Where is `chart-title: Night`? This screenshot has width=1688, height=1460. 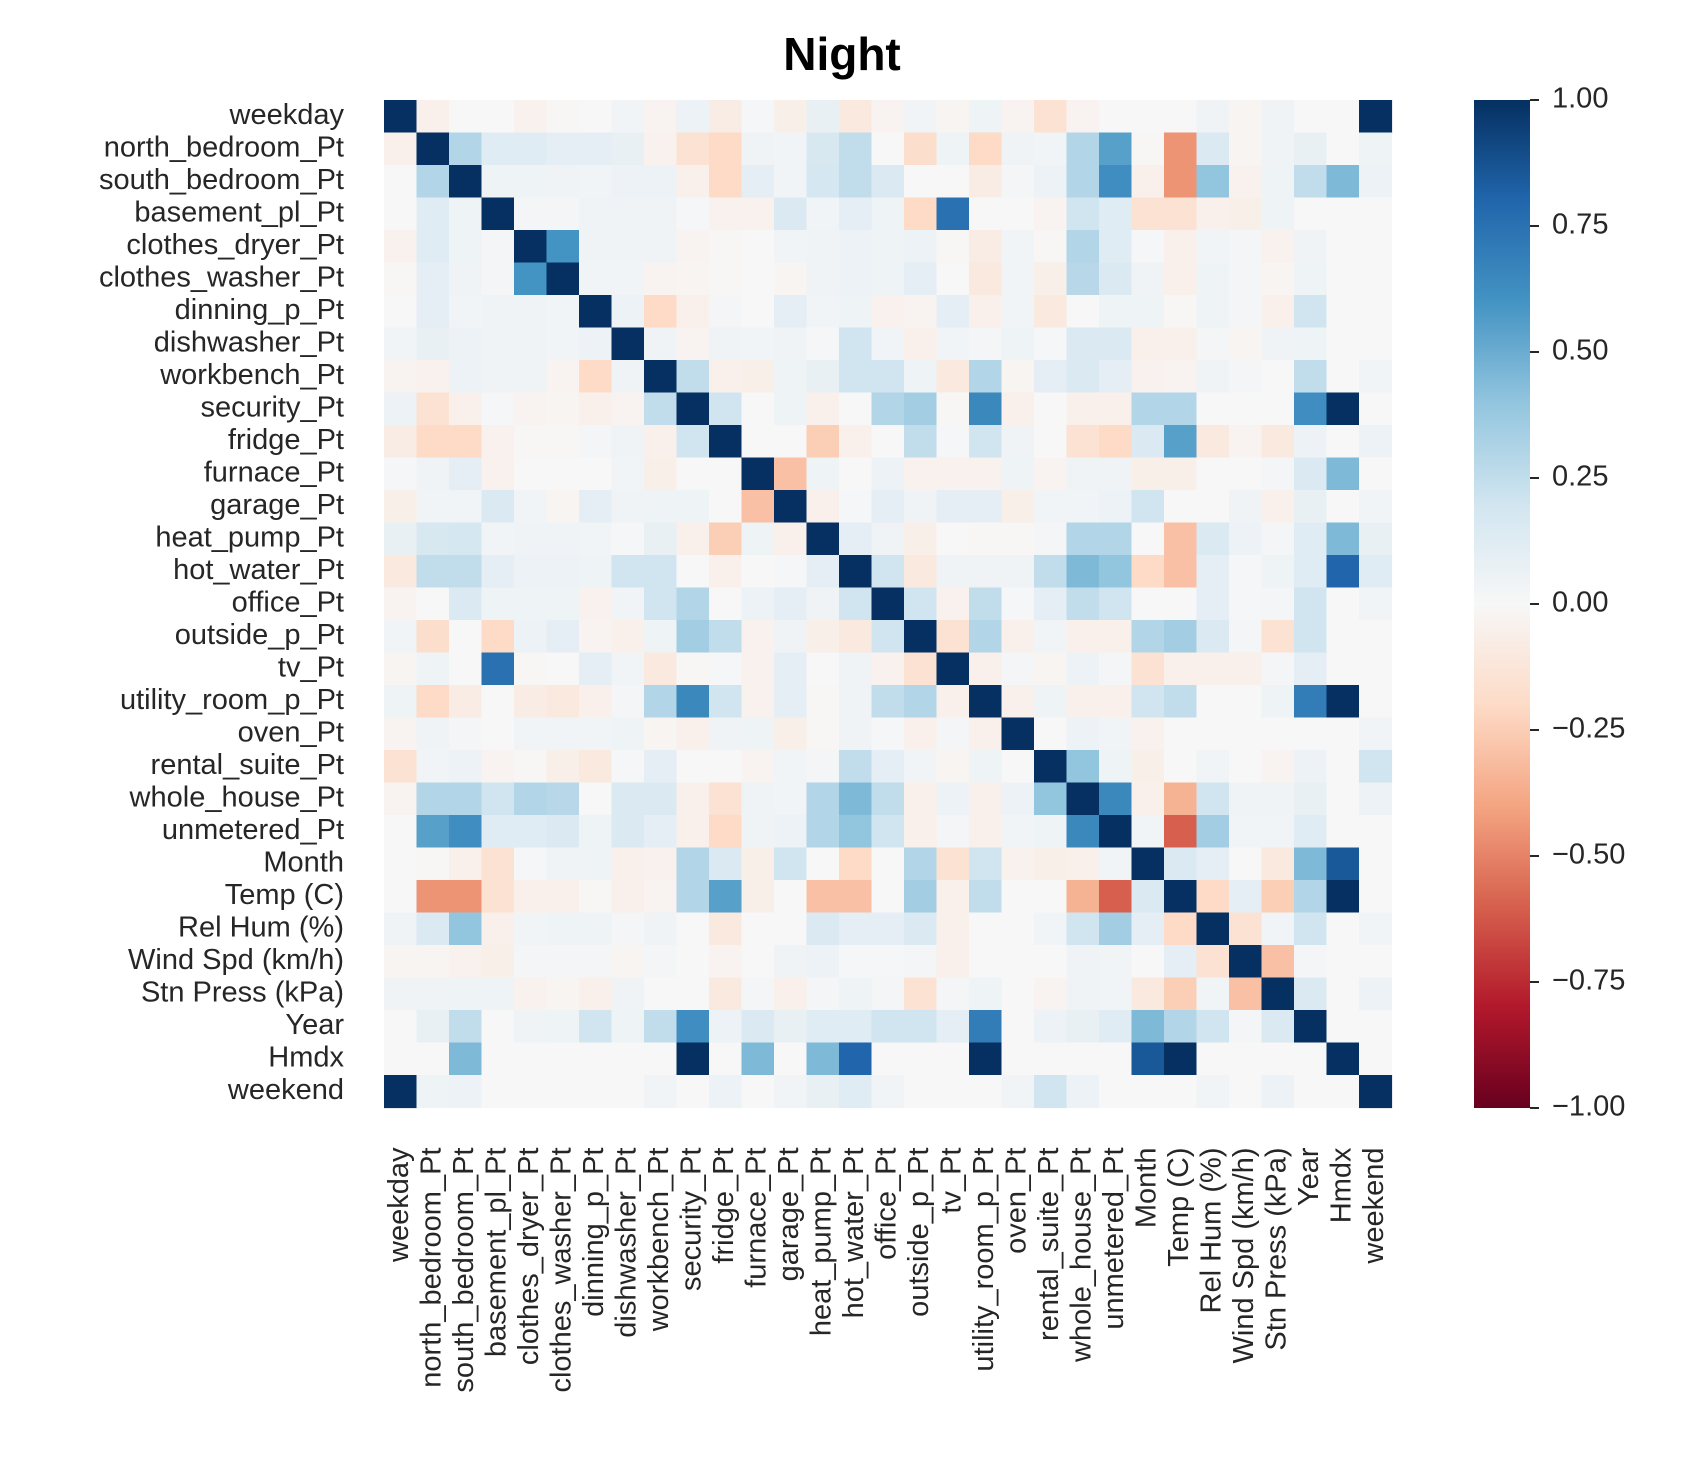
chart-title: Night is located at coordinates (842, 54).